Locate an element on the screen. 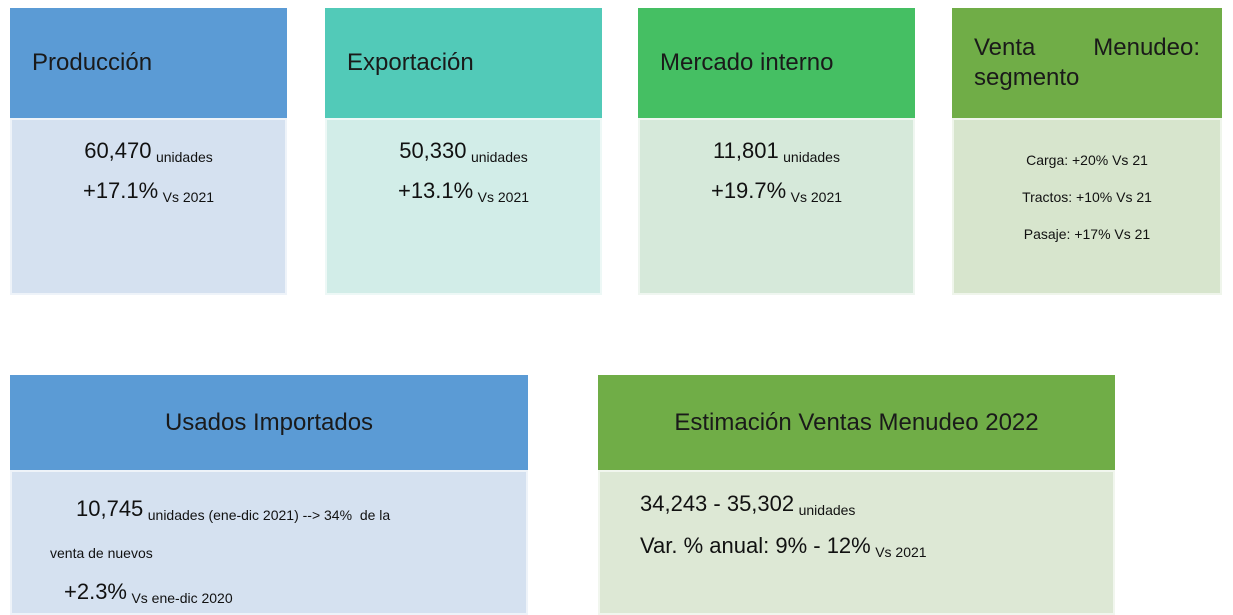 The width and height of the screenshot is (1233, 615). card-body: 60,470 unidades +17.1% Vs 2021 is located at coordinates (148, 206).